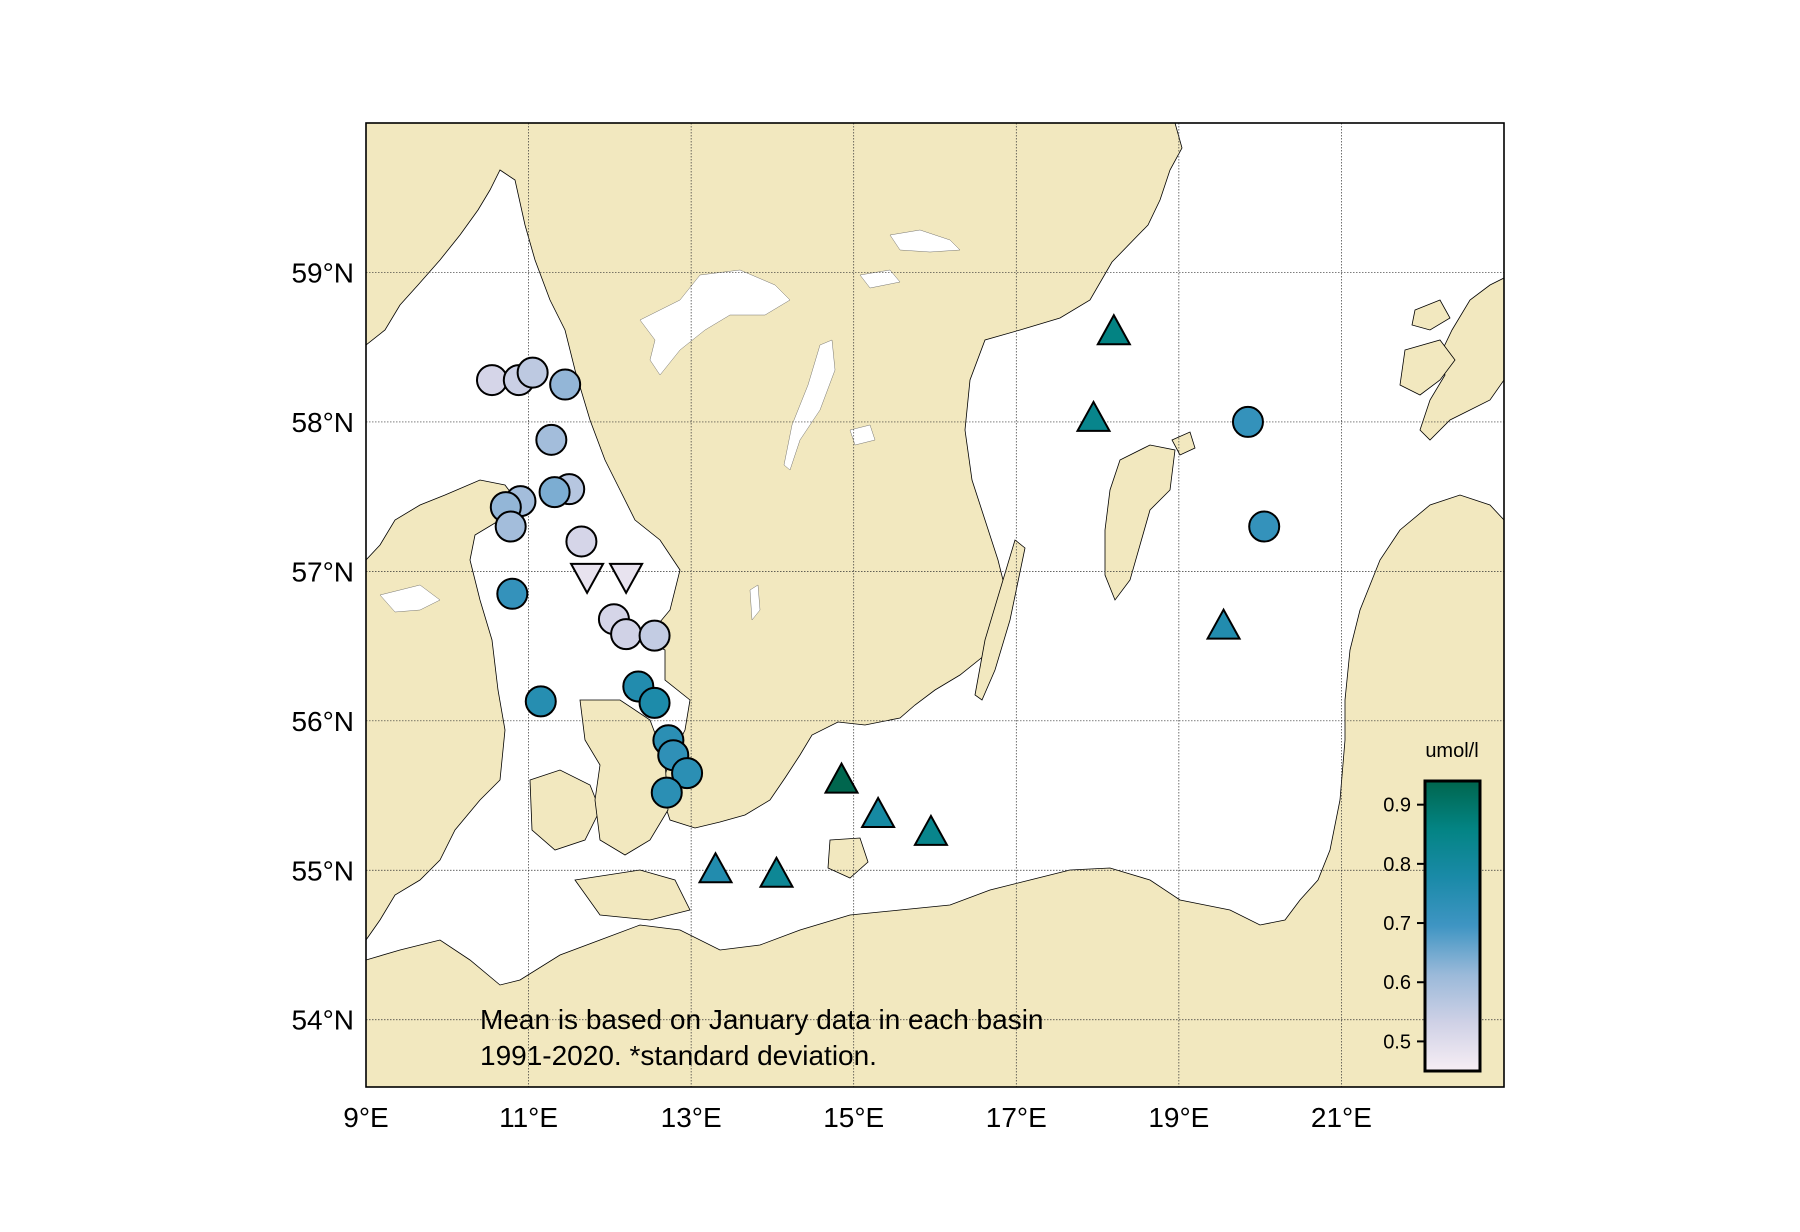 The image size is (1800, 1232). Describe the element at coordinates (322, 571) in the screenshot. I see `lat-tick-label: 57°N` at that location.